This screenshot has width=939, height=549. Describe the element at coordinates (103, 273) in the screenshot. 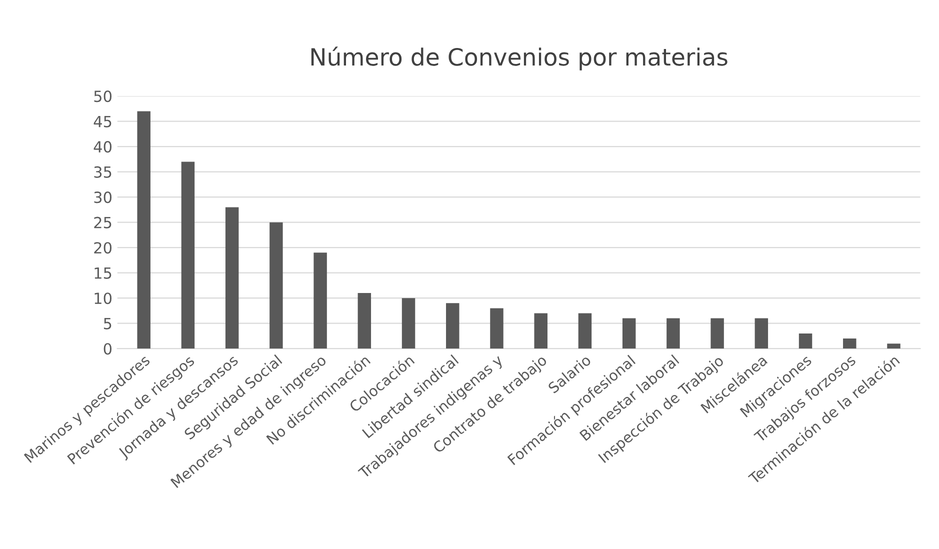

I see `y-tick-label: 15` at that location.